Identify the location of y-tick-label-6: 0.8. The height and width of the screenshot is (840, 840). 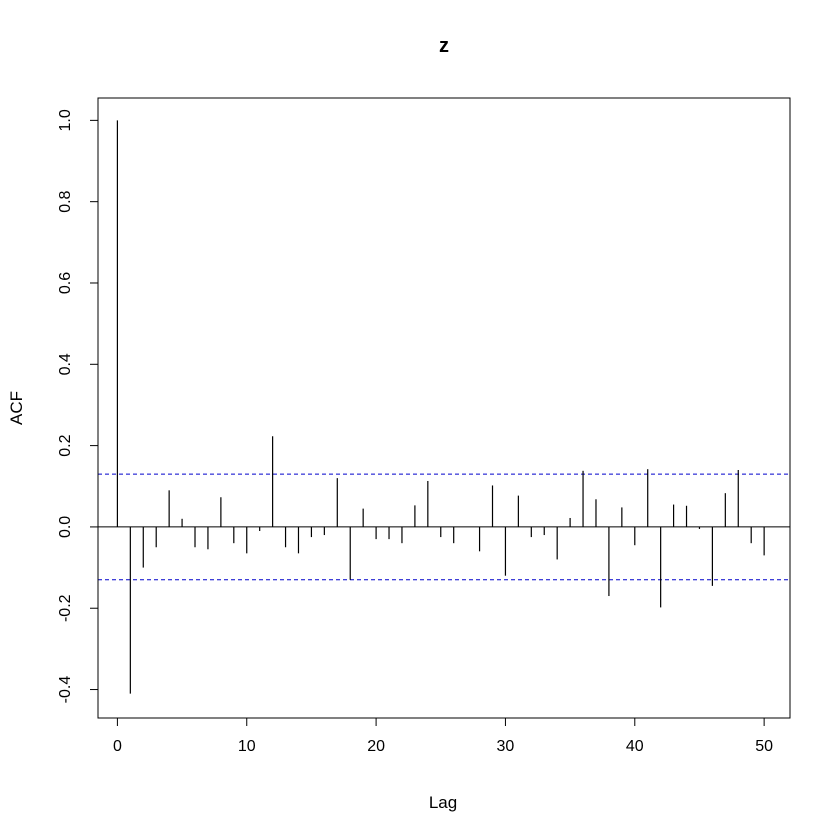
(65, 201).